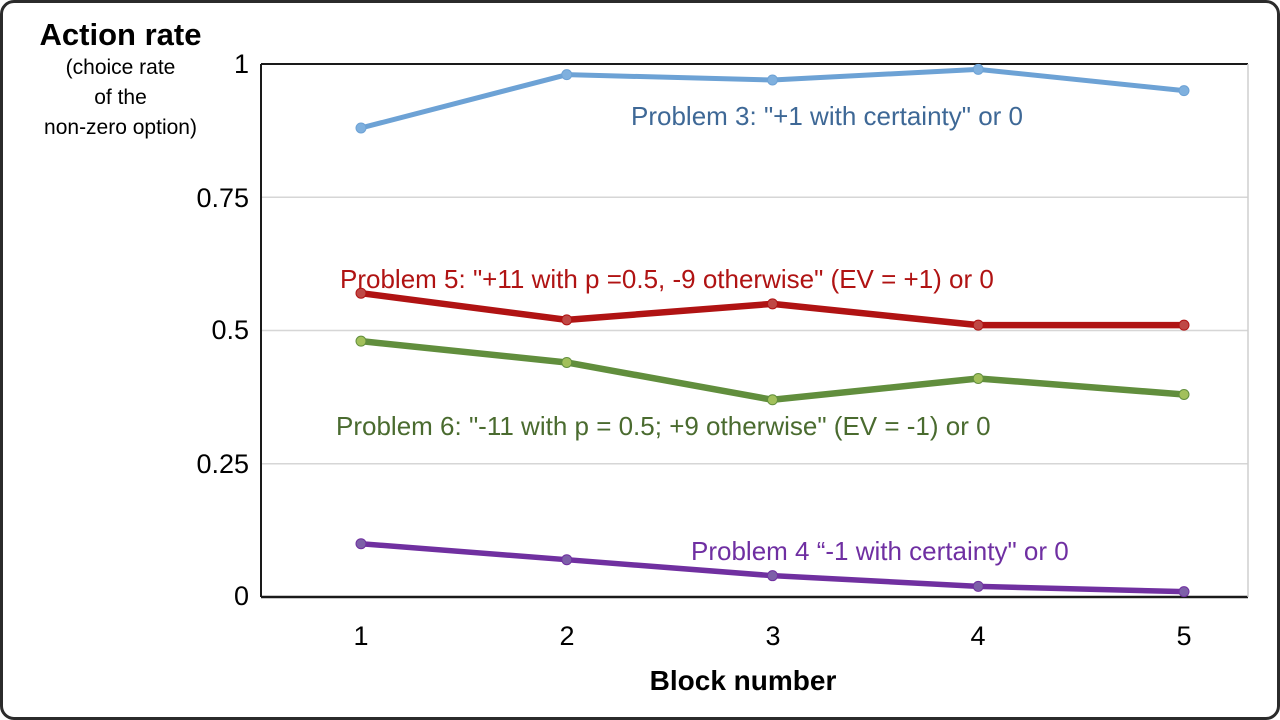  What do you see at coordinates (120, 127) in the screenshot?
I see `y-axis-subtitle-line-3: non-zero option)` at bounding box center [120, 127].